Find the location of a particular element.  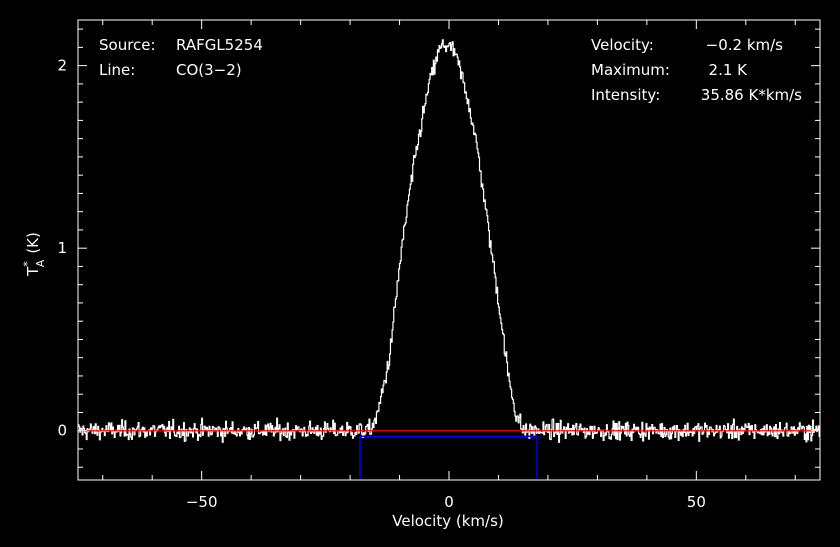

source-value: RAFGL5254 is located at coordinates (219, 45).